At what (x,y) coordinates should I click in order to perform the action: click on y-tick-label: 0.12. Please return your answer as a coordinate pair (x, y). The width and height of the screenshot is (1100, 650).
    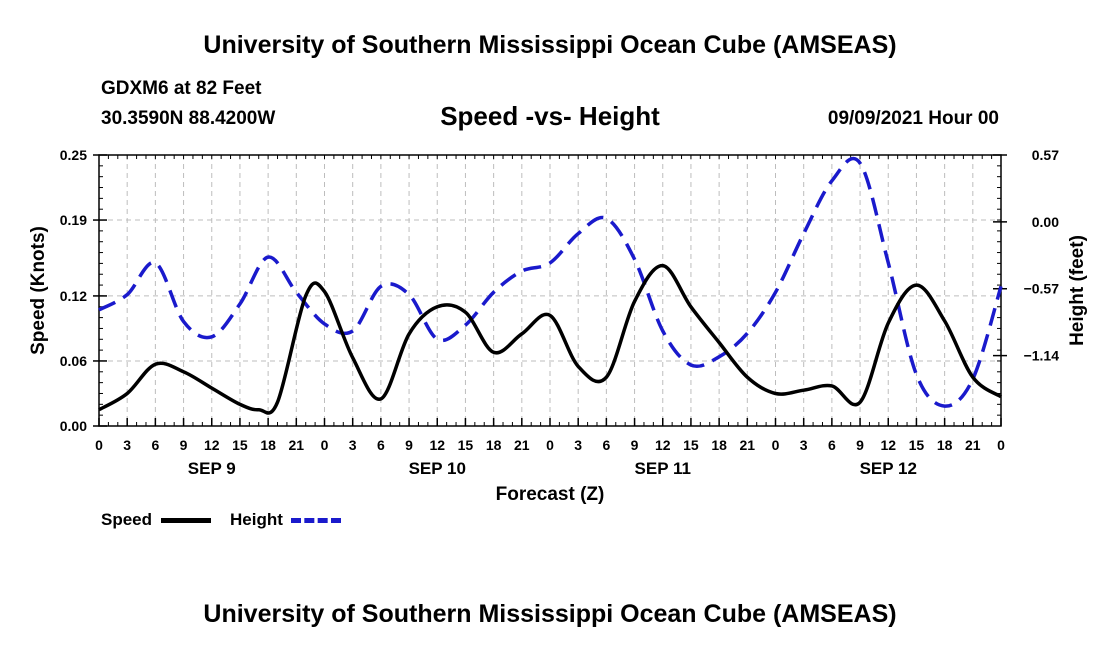
    Looking at the image, I should click on (73, 296).